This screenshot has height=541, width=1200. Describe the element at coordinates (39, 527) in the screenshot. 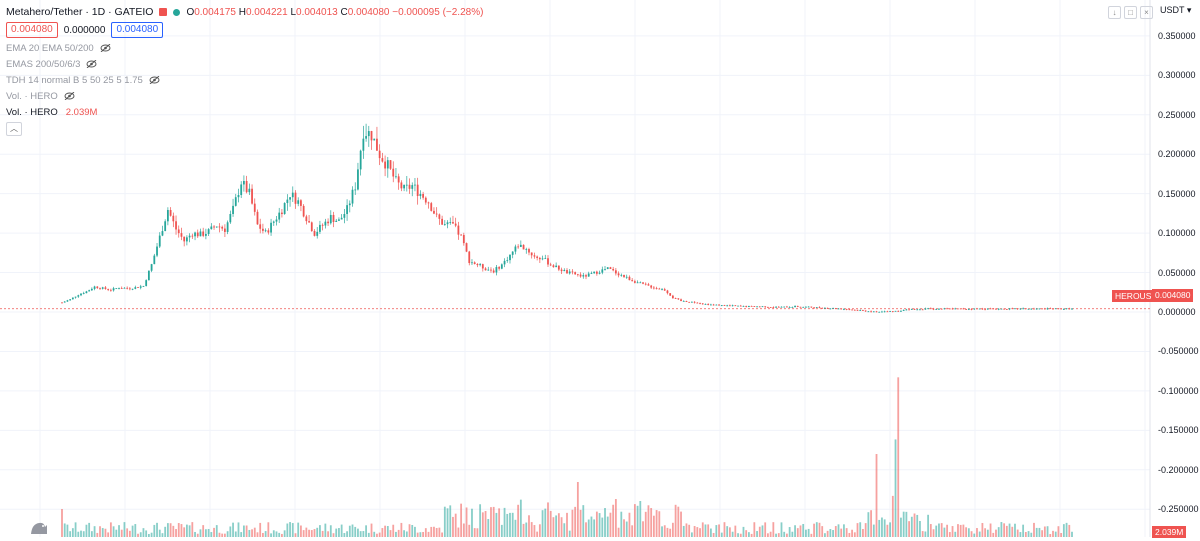

I see `tradingview-logo-icon` at that location.